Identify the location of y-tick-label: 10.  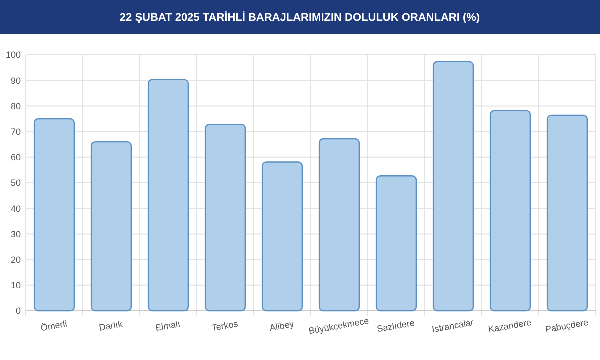
(15, 285).